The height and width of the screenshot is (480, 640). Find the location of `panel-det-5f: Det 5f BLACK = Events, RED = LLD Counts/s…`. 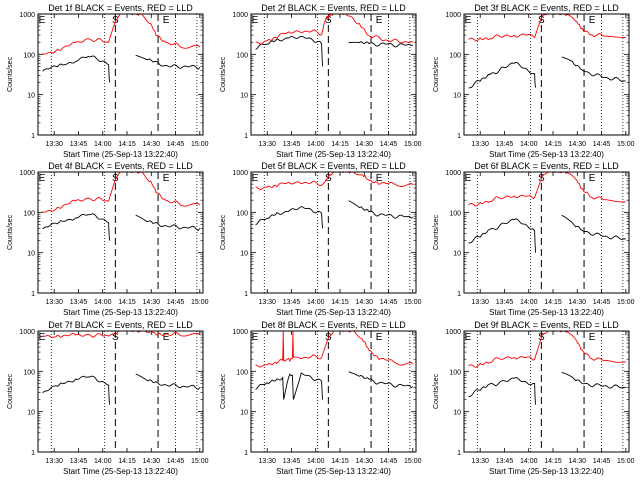

panel-det-5f: Det 5f BLACK = Events, RED = LLD Counts/s… is located at coordinates (321, 239).